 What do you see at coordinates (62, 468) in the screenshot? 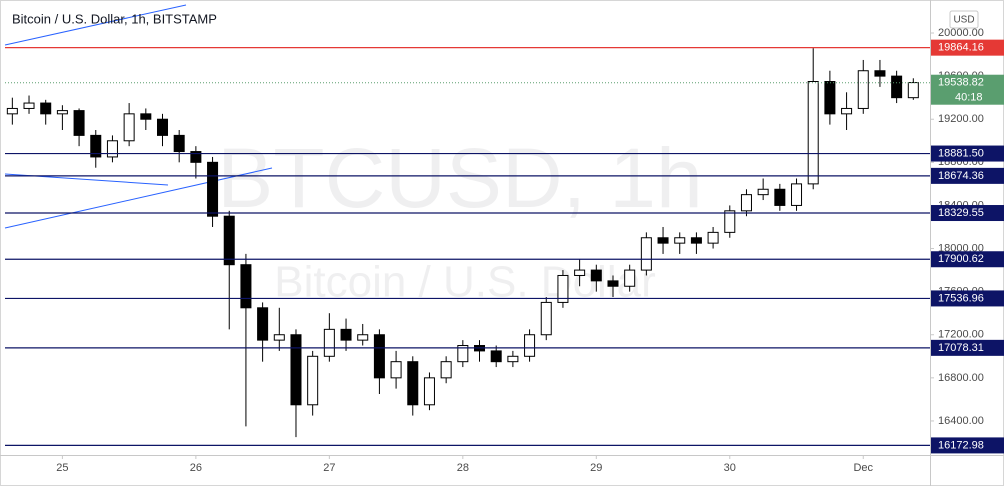
I see `x-tick-label: 25` at bounding box center [62, 468].